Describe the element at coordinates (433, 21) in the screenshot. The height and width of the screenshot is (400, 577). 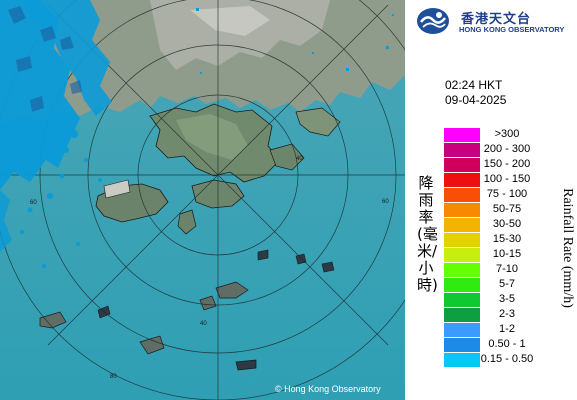
I see `hko-emblem-icon` at that location.